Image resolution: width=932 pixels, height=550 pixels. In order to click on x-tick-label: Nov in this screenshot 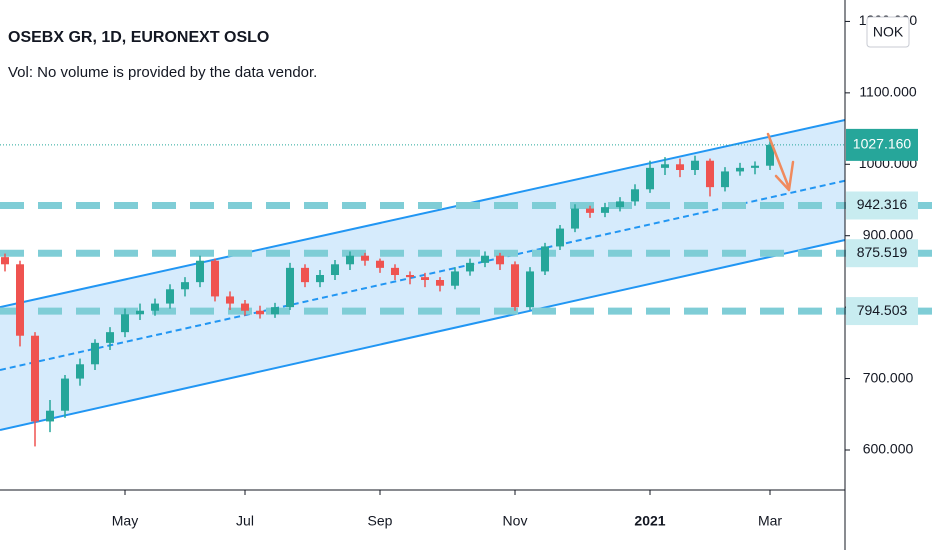, I will do `click(515, 521)`.